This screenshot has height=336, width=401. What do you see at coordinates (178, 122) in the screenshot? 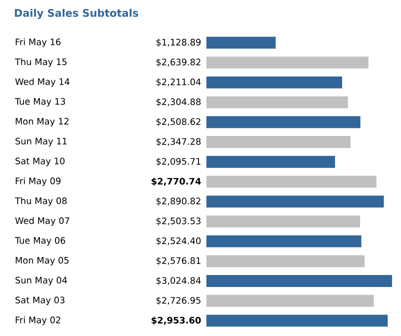
I see `data-label: $2,508.62` at bounding box center [178, 122].